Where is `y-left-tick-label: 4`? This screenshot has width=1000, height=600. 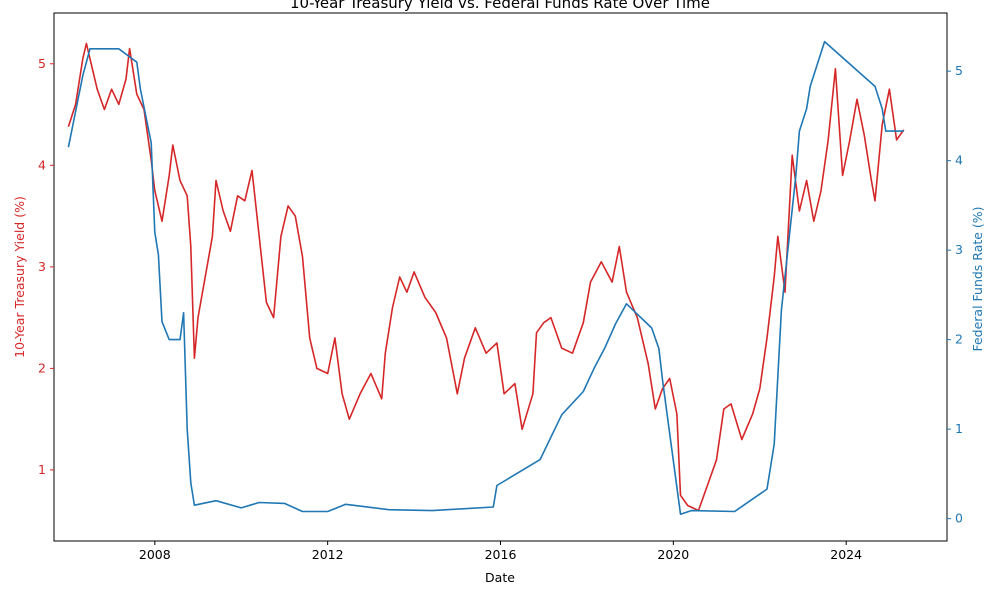 y-left-tick-label: 4 is located at coordinates (42, 164).